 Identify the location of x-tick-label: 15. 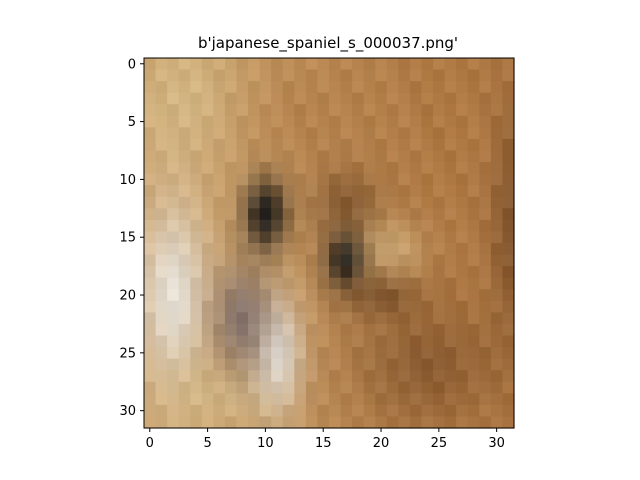
(323, 443).